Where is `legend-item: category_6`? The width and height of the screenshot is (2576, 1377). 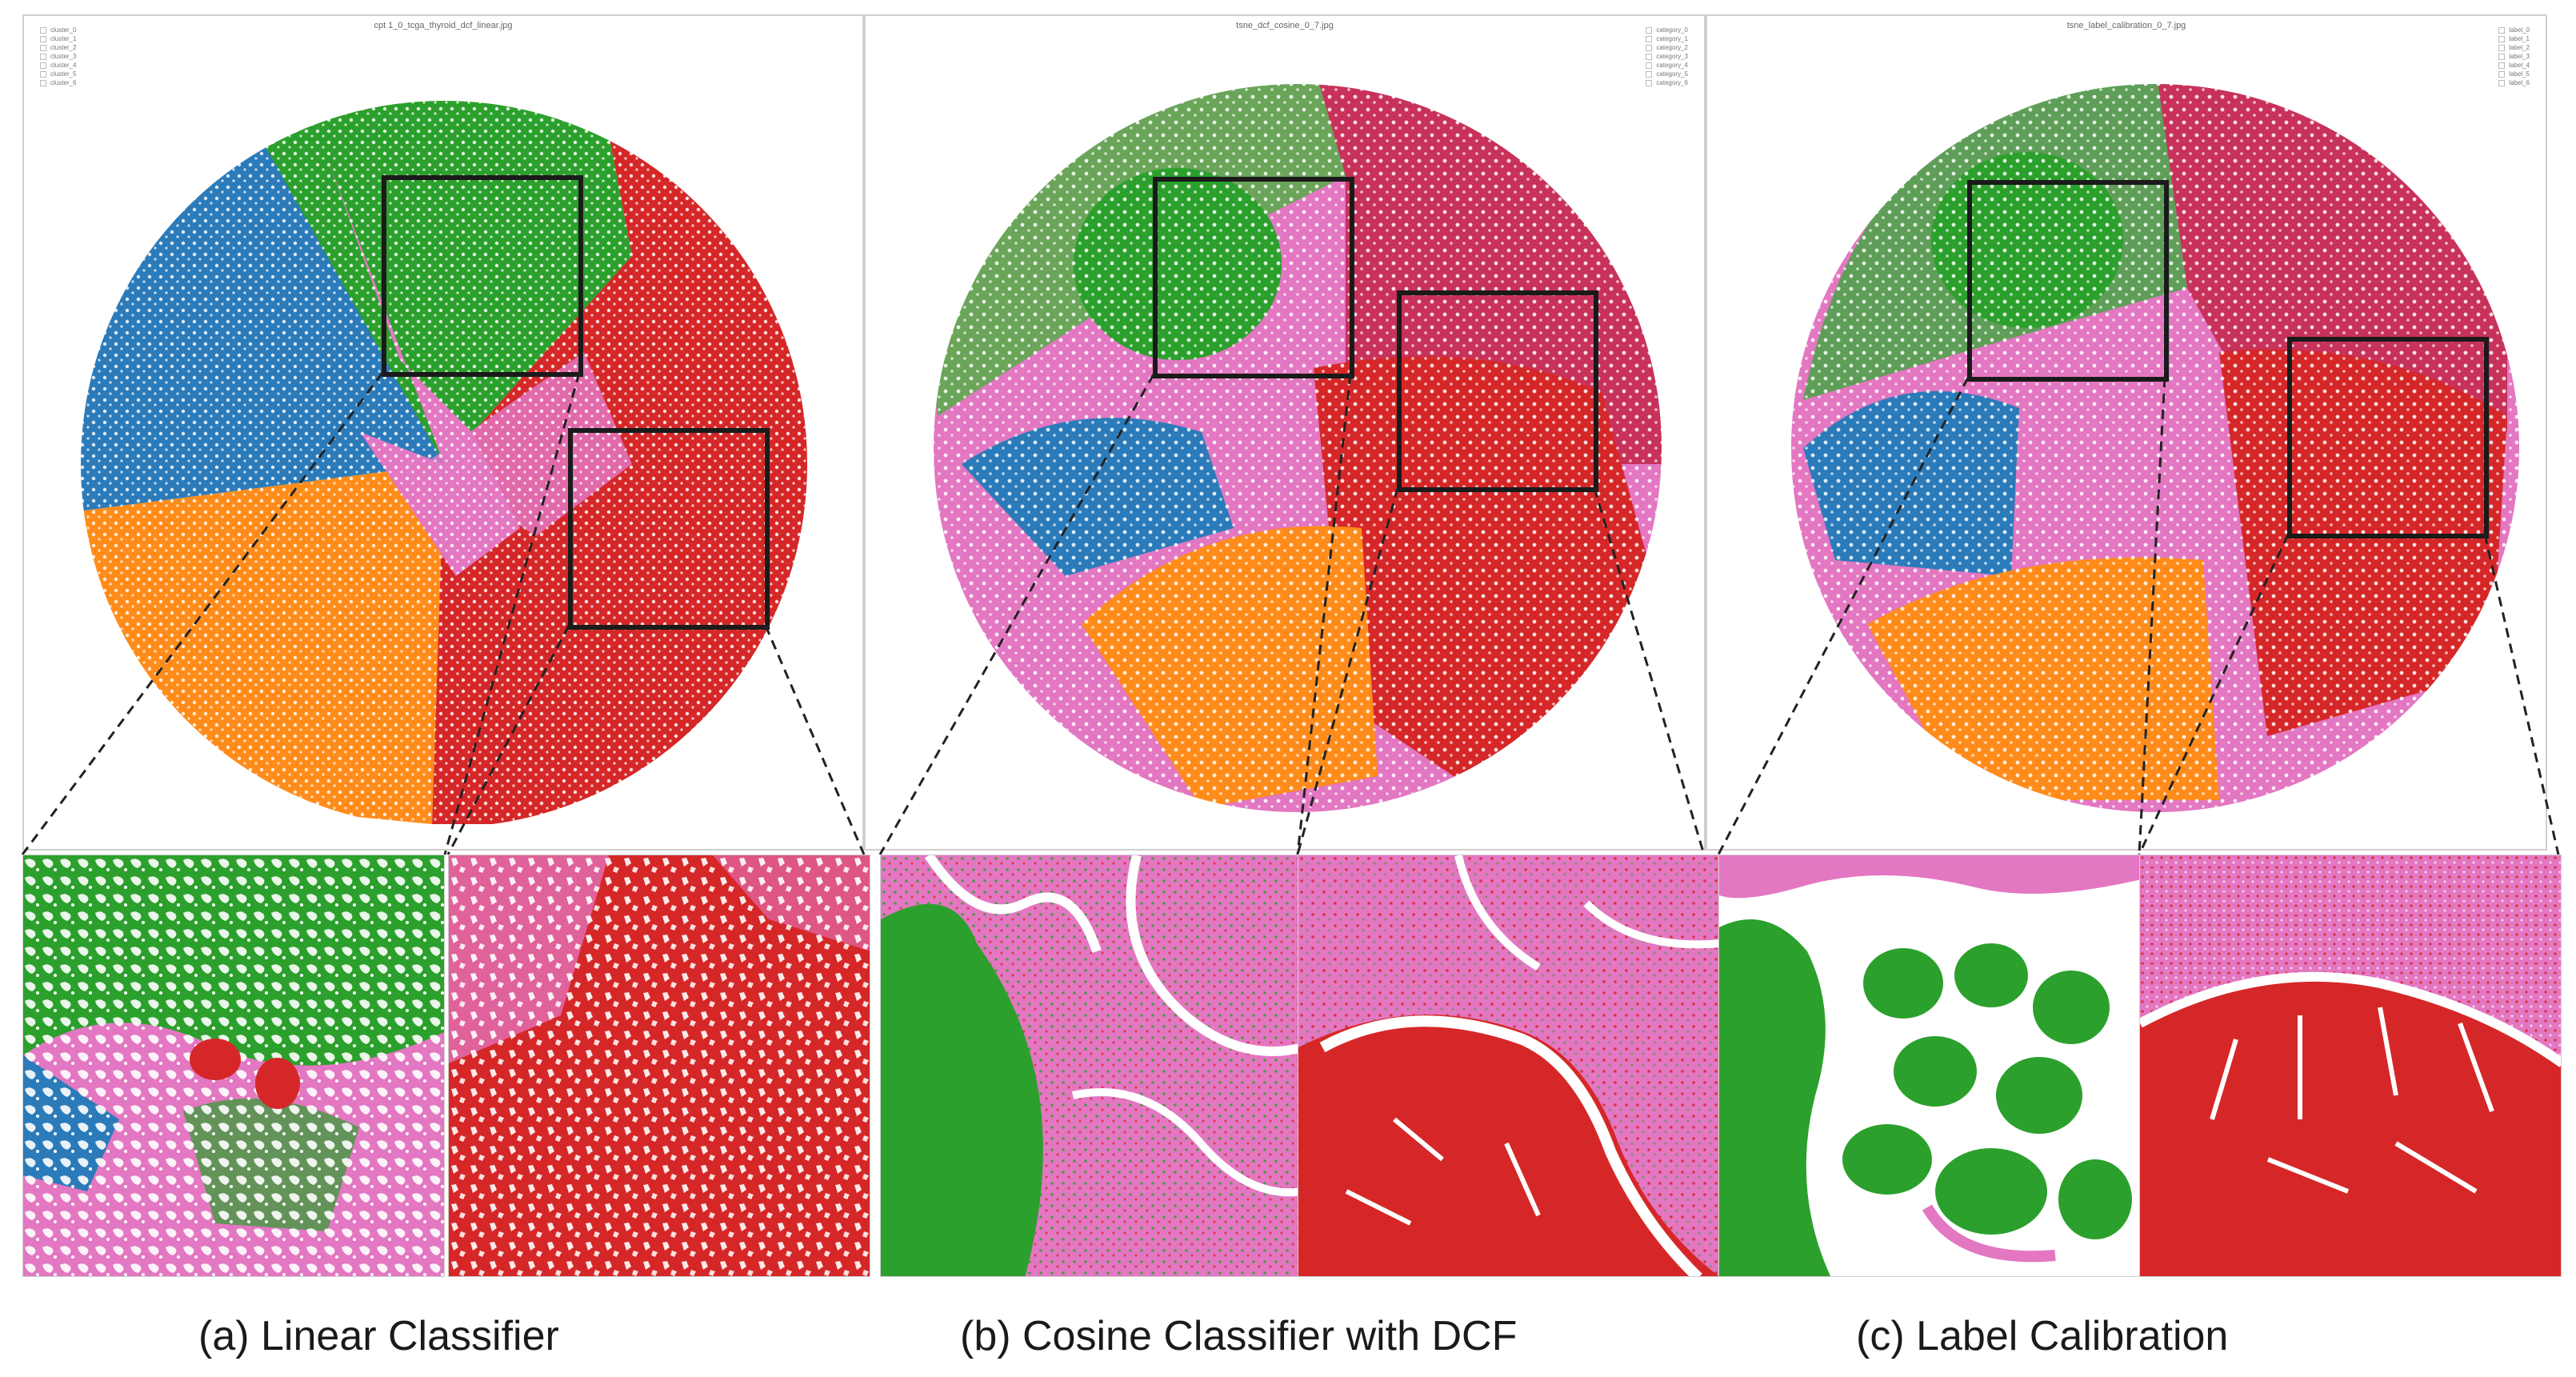 legend-item: category_6 is located at coordinates (1667, 82).